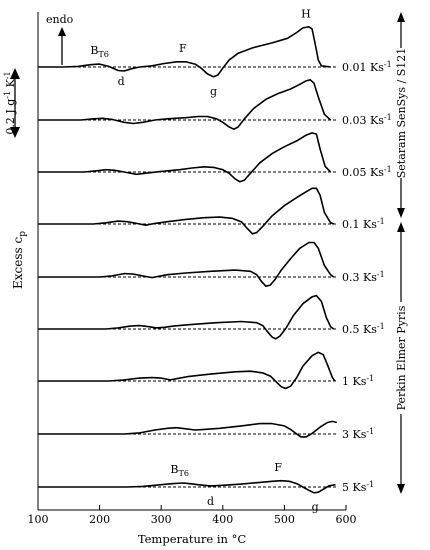  I want to click on y-axis-label: Excess cp, so click(19, 260).